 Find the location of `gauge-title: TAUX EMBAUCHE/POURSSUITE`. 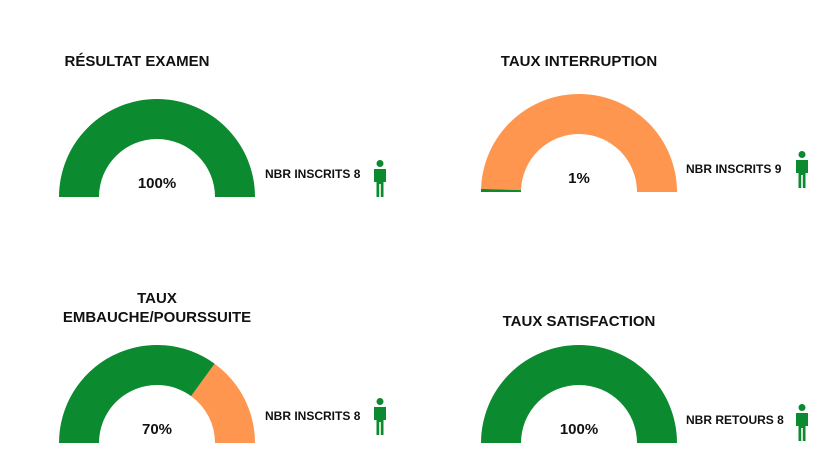

gauge-title: TAUX EMBAUCHE/POURSSUITE is located at coordinates (157, 308).